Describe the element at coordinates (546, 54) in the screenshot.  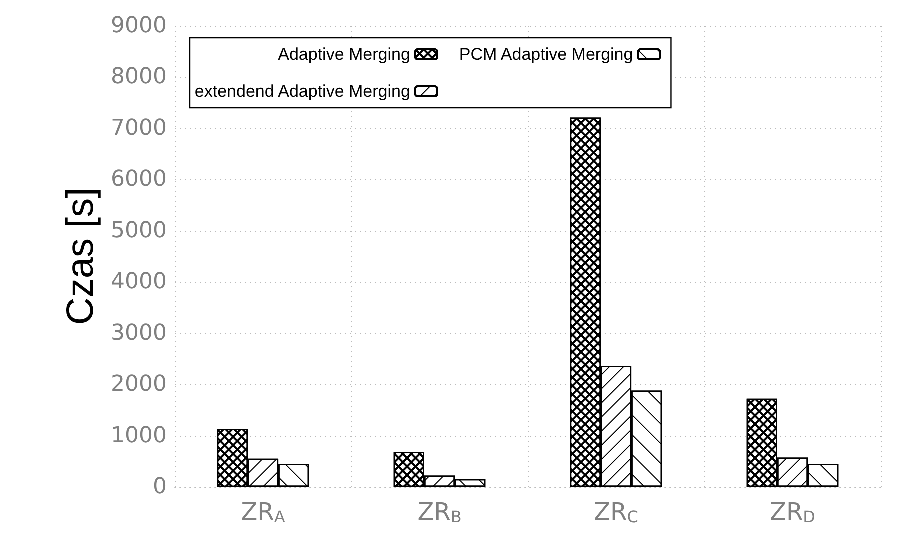
I see `legend-label: PCM Adaptive Merging` at that location.